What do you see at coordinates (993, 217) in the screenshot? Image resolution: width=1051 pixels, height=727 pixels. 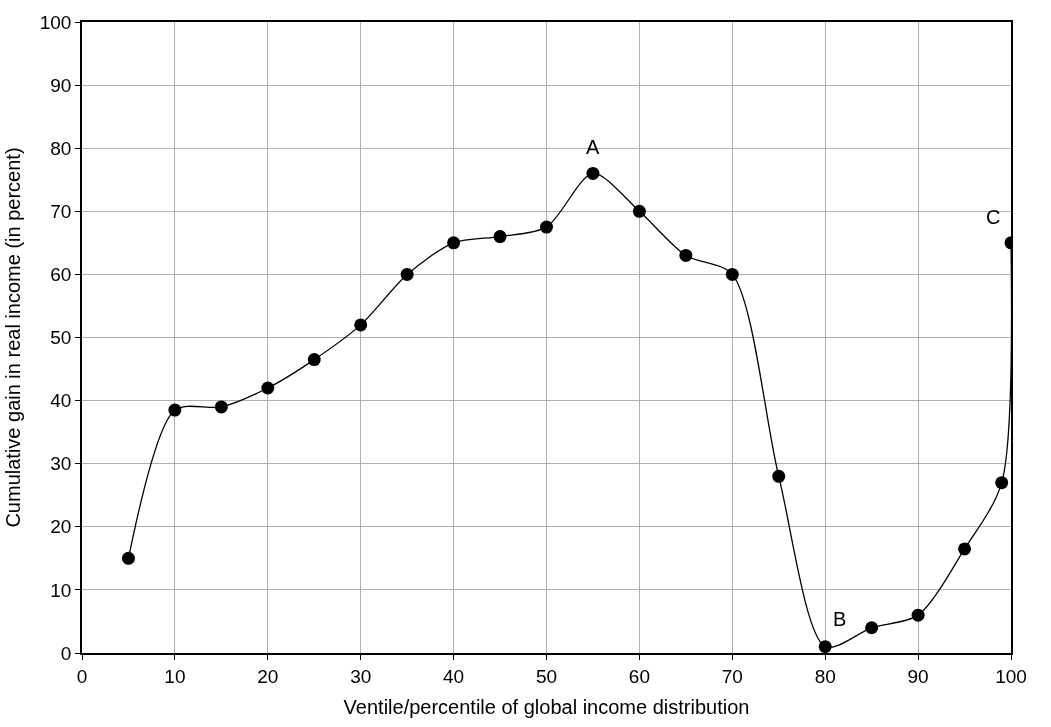 I see `annotation: C` at bounding box center [993, 217].